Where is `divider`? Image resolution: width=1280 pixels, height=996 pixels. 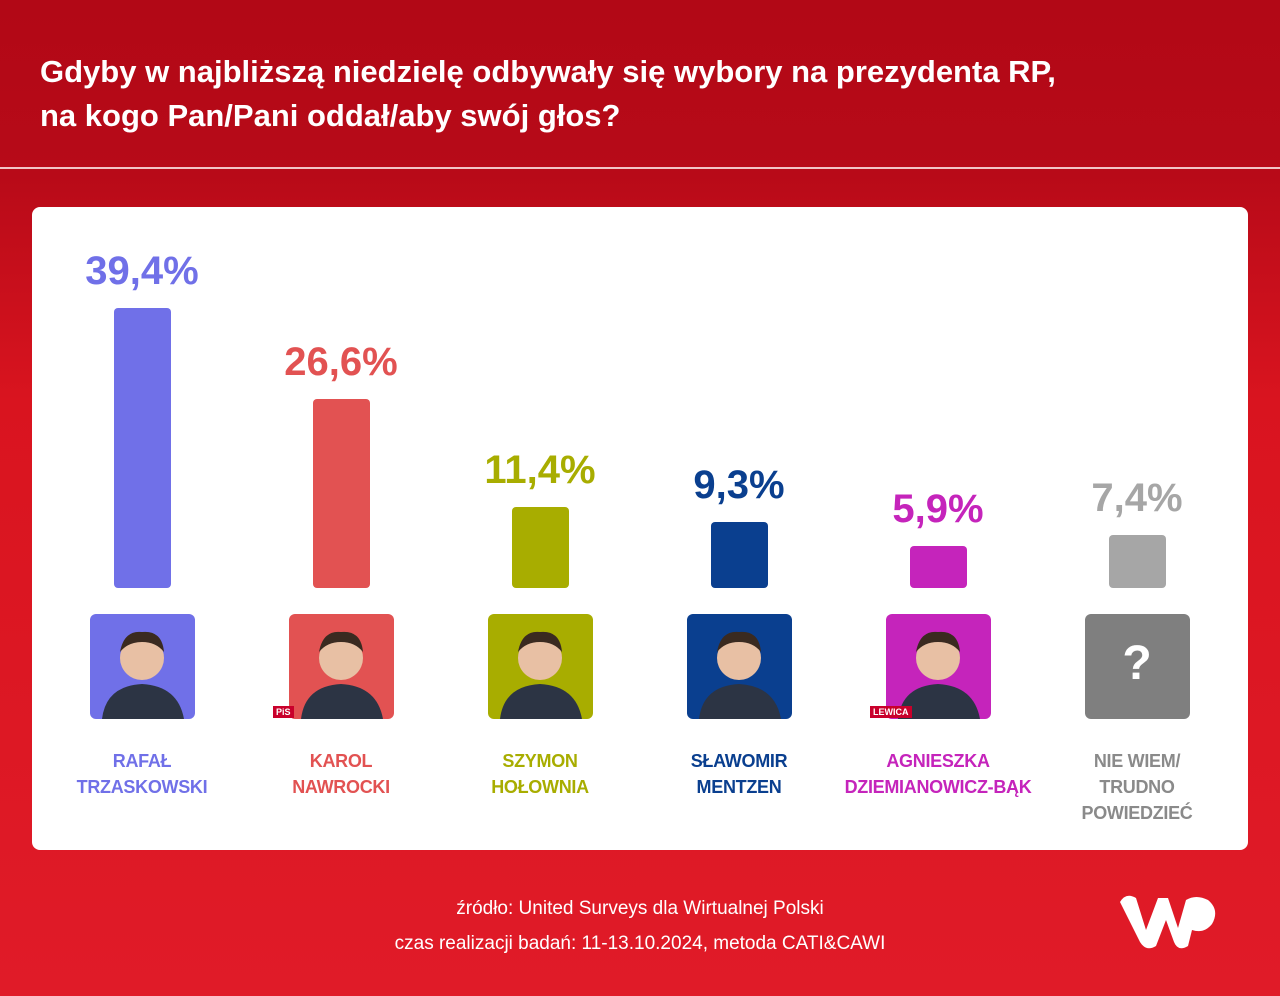
divider is located at coordinates (640, 168).